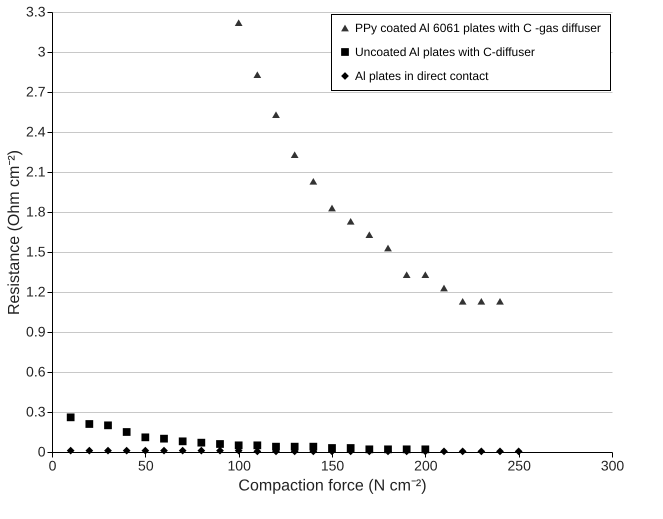 The image size is (663, 519). What do you see at coordinates (52, 466) in the screenshot?
I see `x-tick-label: 0` at bounding box center [52, 466].